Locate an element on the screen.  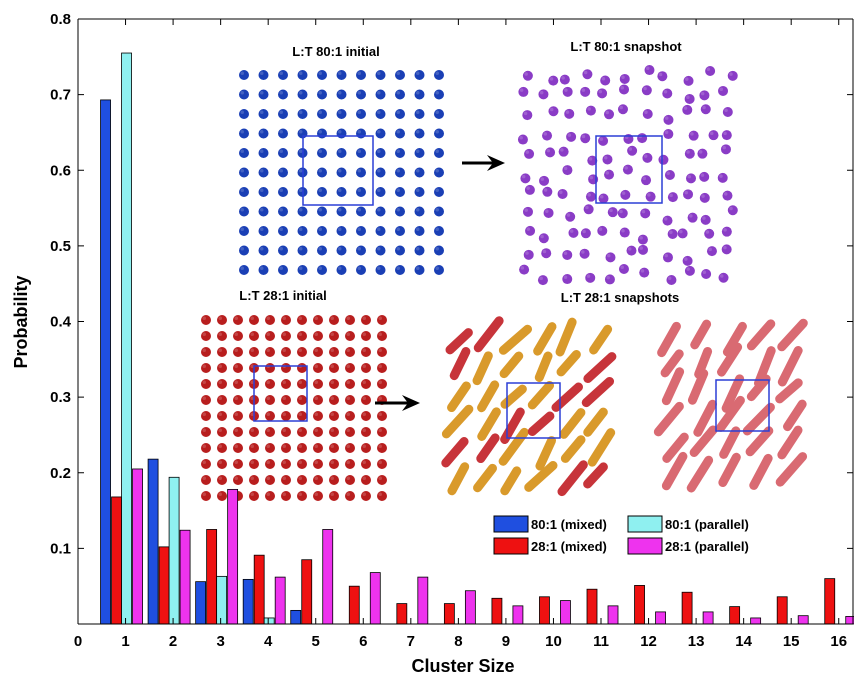
y-tick-label: 0.1 is located at coordinates (60, 548).